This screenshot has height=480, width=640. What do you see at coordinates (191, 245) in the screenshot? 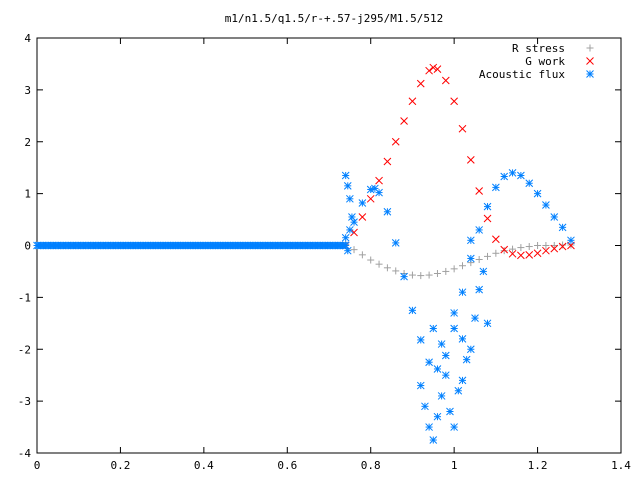
I see `series-baseline` at bounding box center [191, 245].